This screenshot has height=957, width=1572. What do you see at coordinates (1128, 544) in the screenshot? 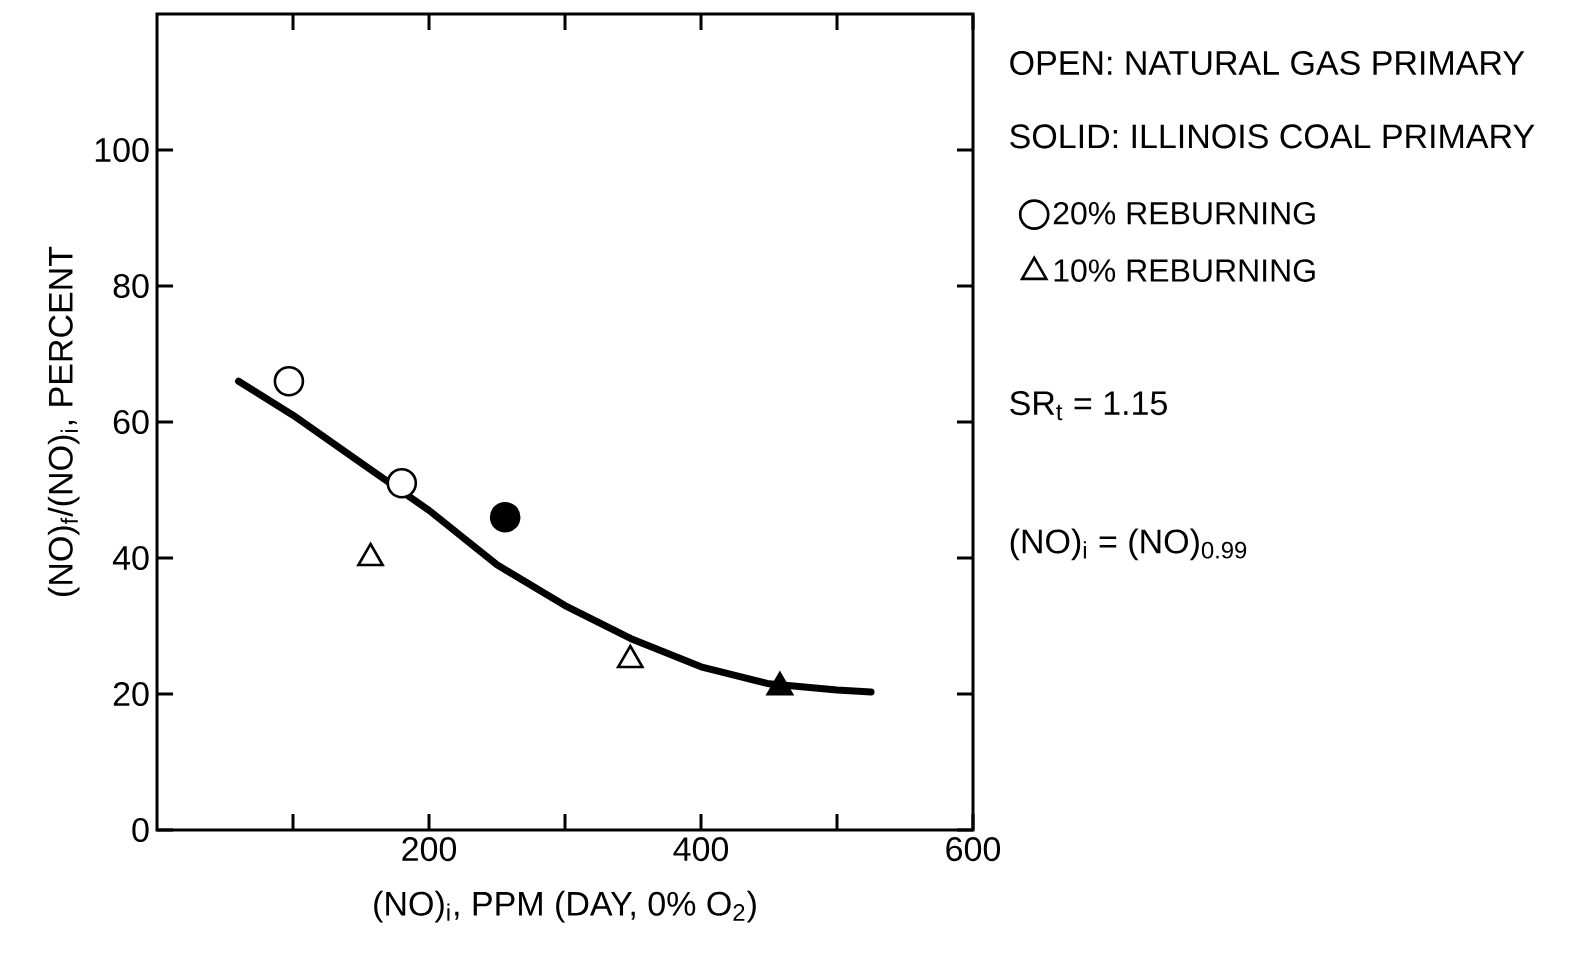
I see `text: (NO)$_{i}$ = (NO)$_{0.99}$` at bounding box center [1128, 544].